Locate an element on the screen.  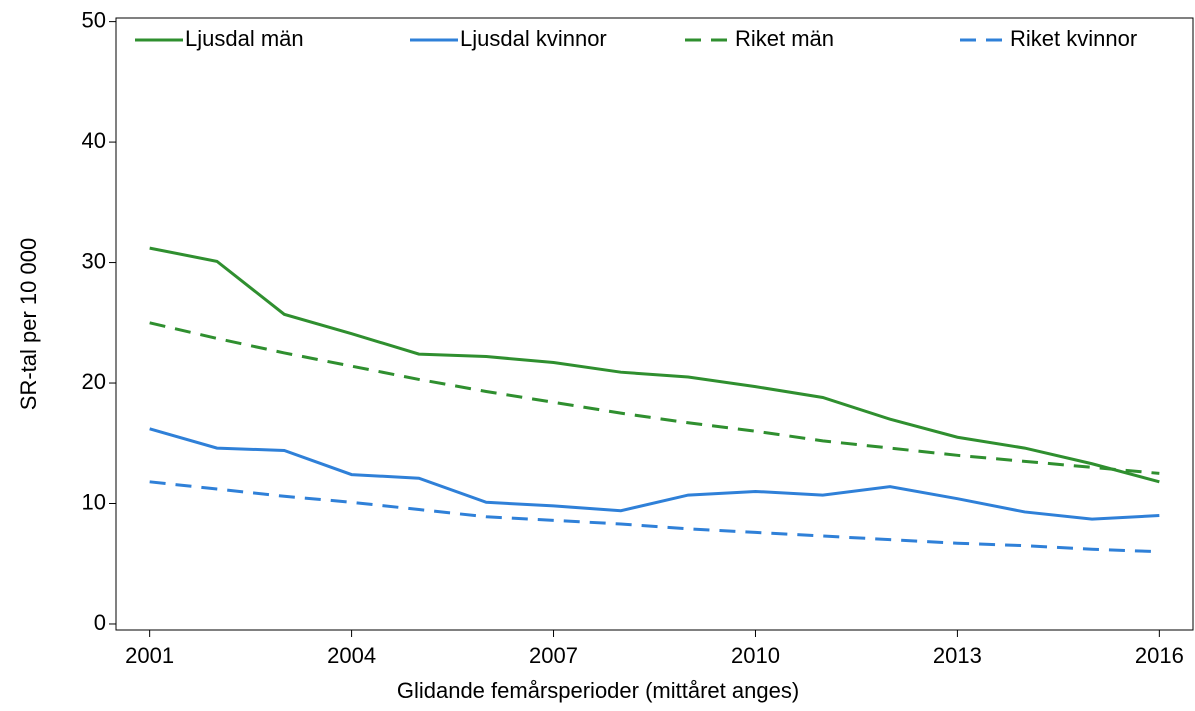
x-tick-label: 2016 is located at coordinates (1159, 655).